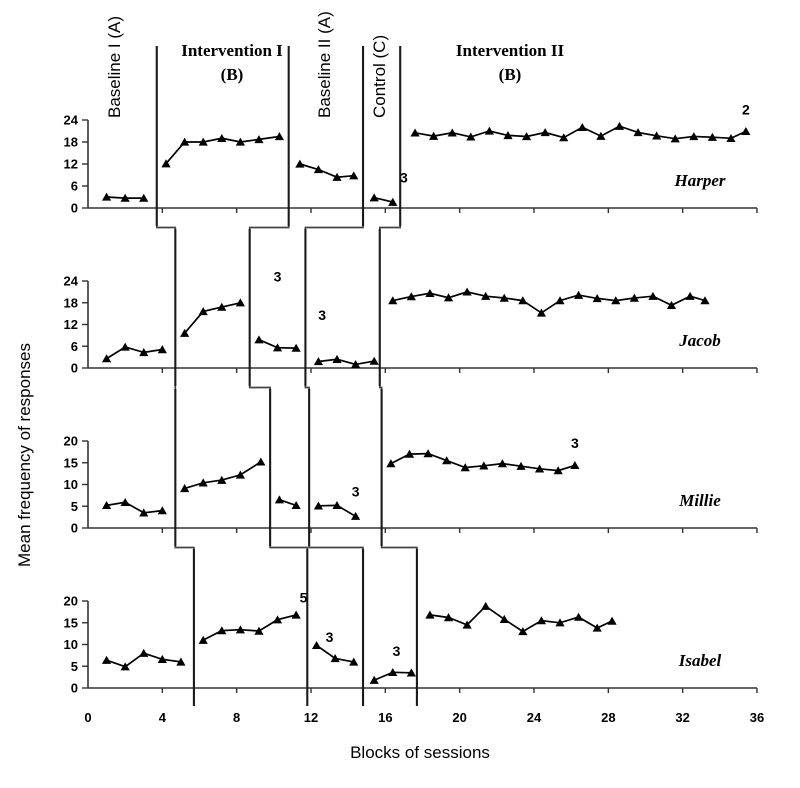 This screenshot has height=788, width=800. Describe the element at coordinates (510, 50) in the screenshot. I see `phase-header-intervention-ii: Intervention II` at that location.